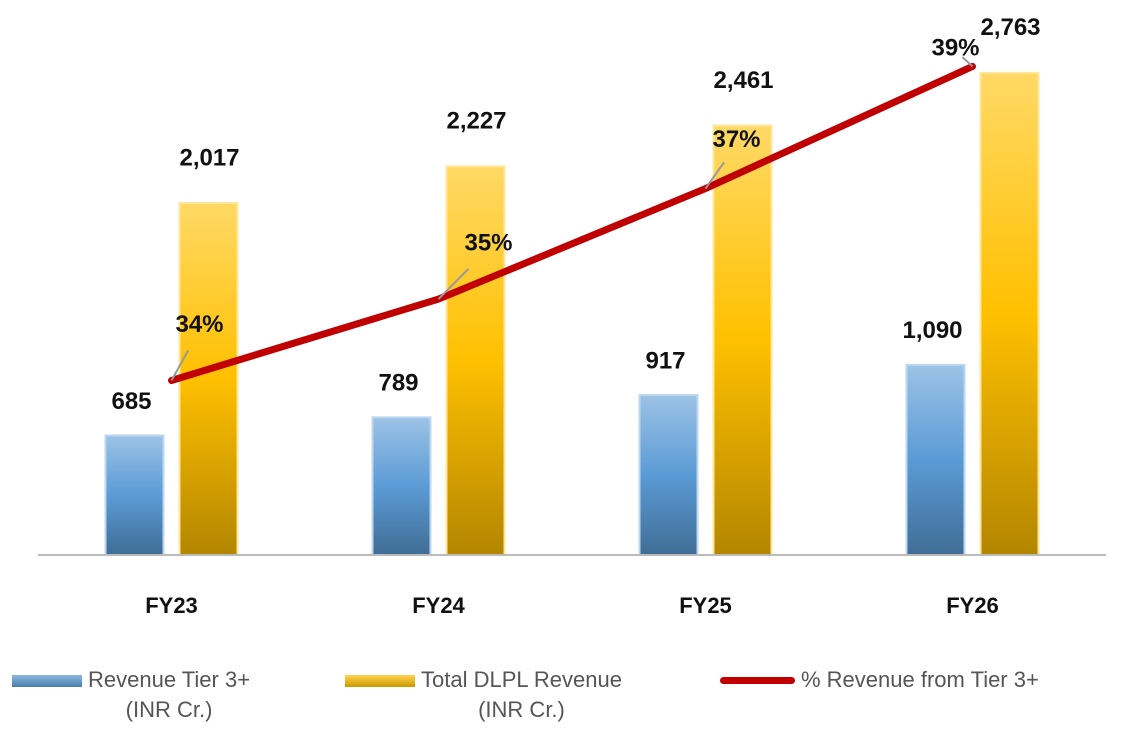 This screenshot has width=1123, height=732. What do you see at coordinates (209, 157) in the screenshot?
I see `value-label: 2,017` at bounding box center [209, 157].